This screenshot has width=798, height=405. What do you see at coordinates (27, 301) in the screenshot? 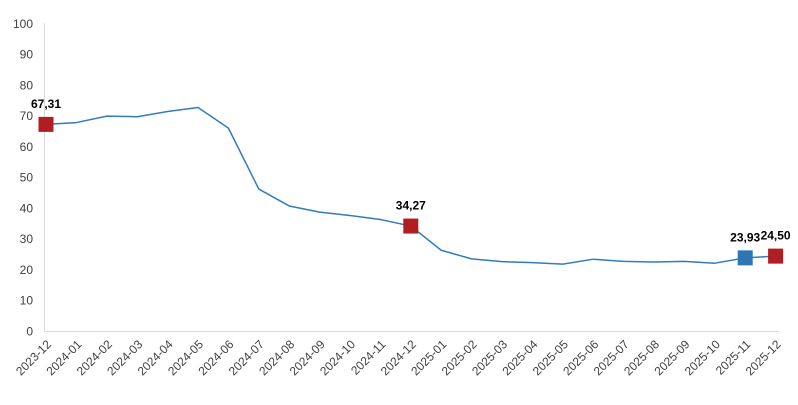
I see `y-tick-label: 10` at bounding box center [27, 301].